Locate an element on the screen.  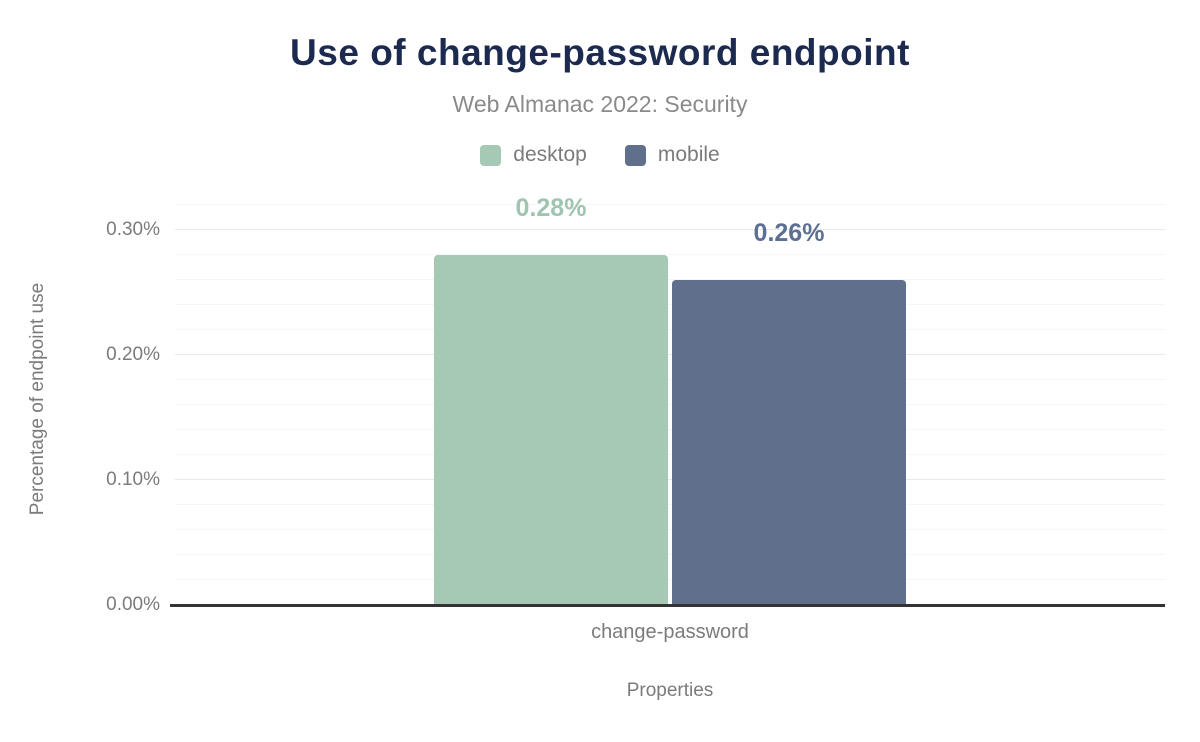
legend-swatch-desktop is located at coordinates (491, 155).